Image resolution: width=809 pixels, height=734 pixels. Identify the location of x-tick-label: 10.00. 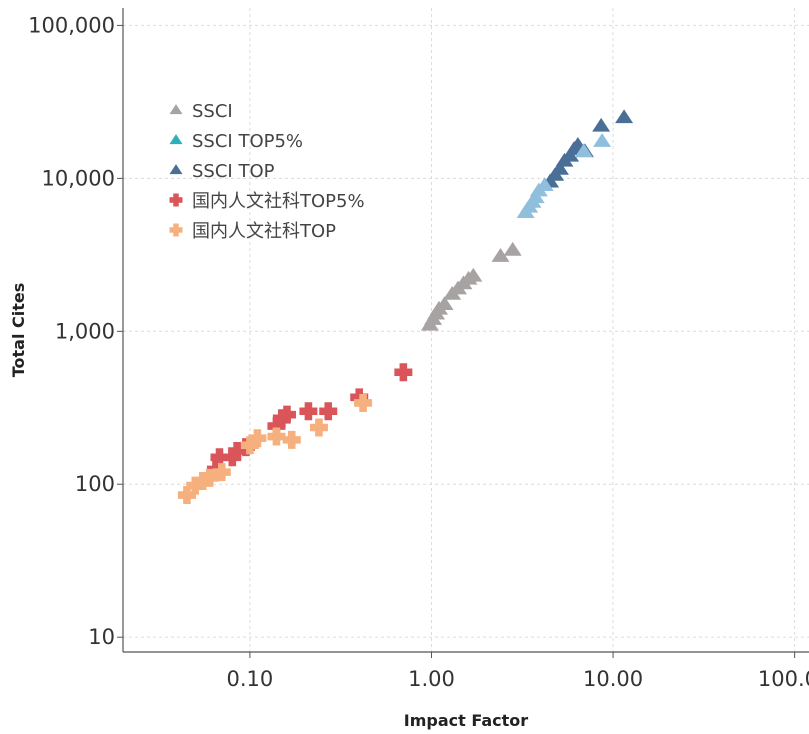
(613, 679).